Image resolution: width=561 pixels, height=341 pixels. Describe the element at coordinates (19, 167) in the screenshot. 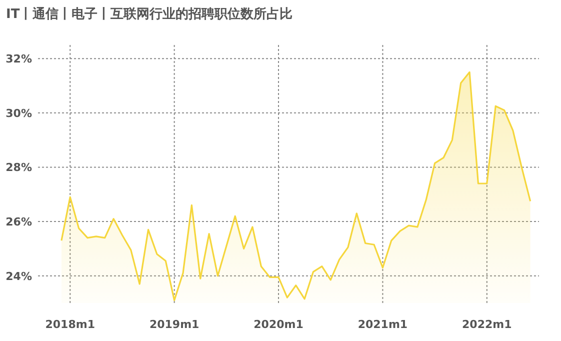

I see `ytick: 28%` at that location.